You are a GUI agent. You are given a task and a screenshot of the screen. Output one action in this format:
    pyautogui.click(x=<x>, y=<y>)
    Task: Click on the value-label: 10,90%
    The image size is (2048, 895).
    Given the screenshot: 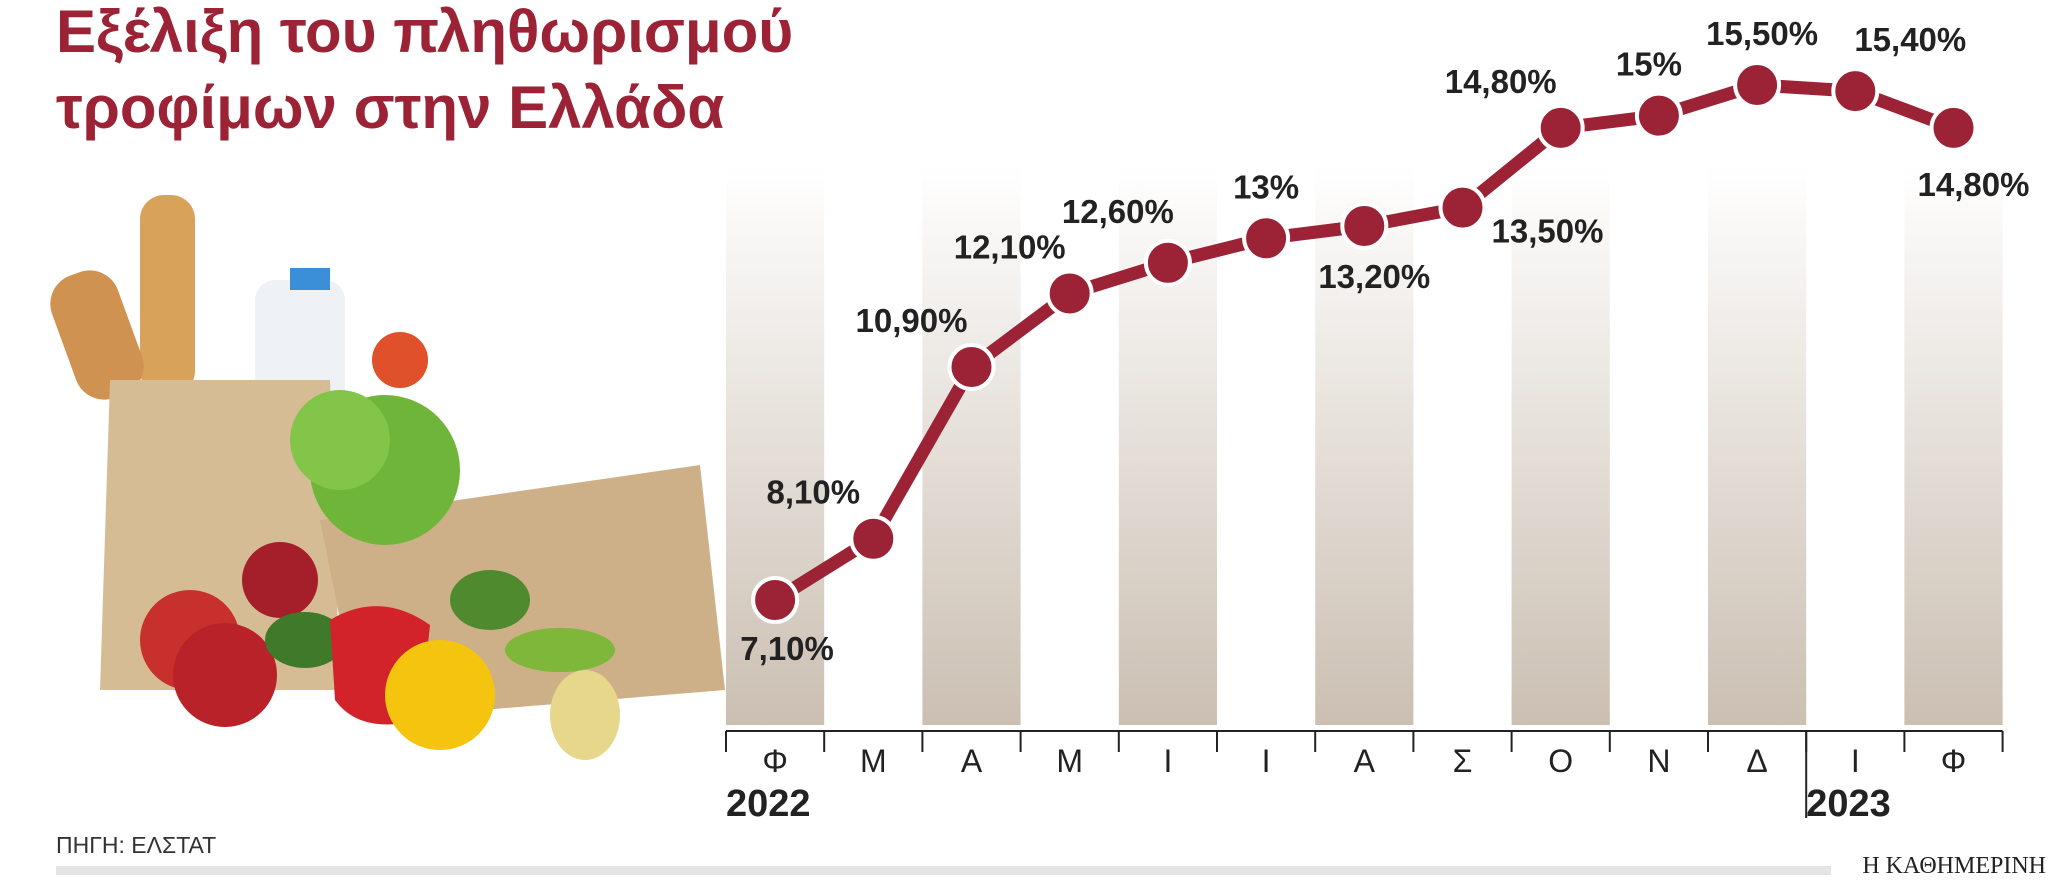 What is the action you would take?
    pyautogui.click(x=912, y=320)
    